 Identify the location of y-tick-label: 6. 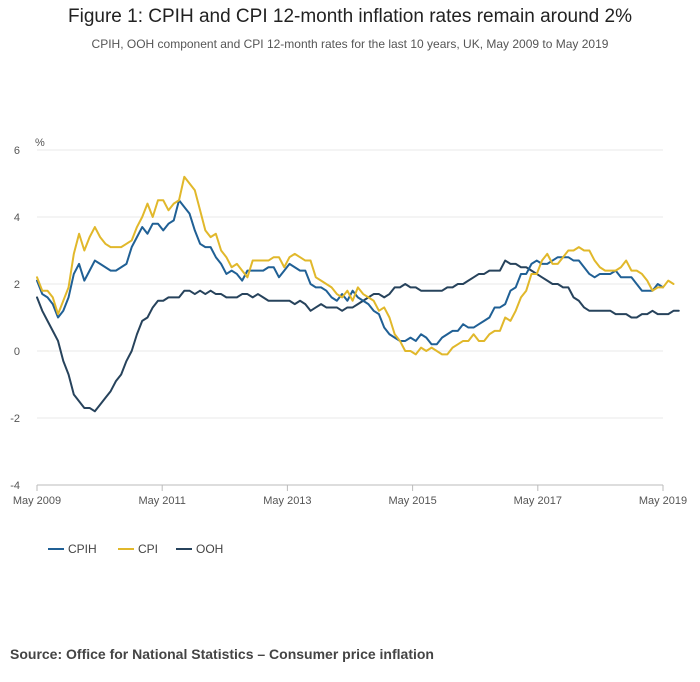
(17, 151).